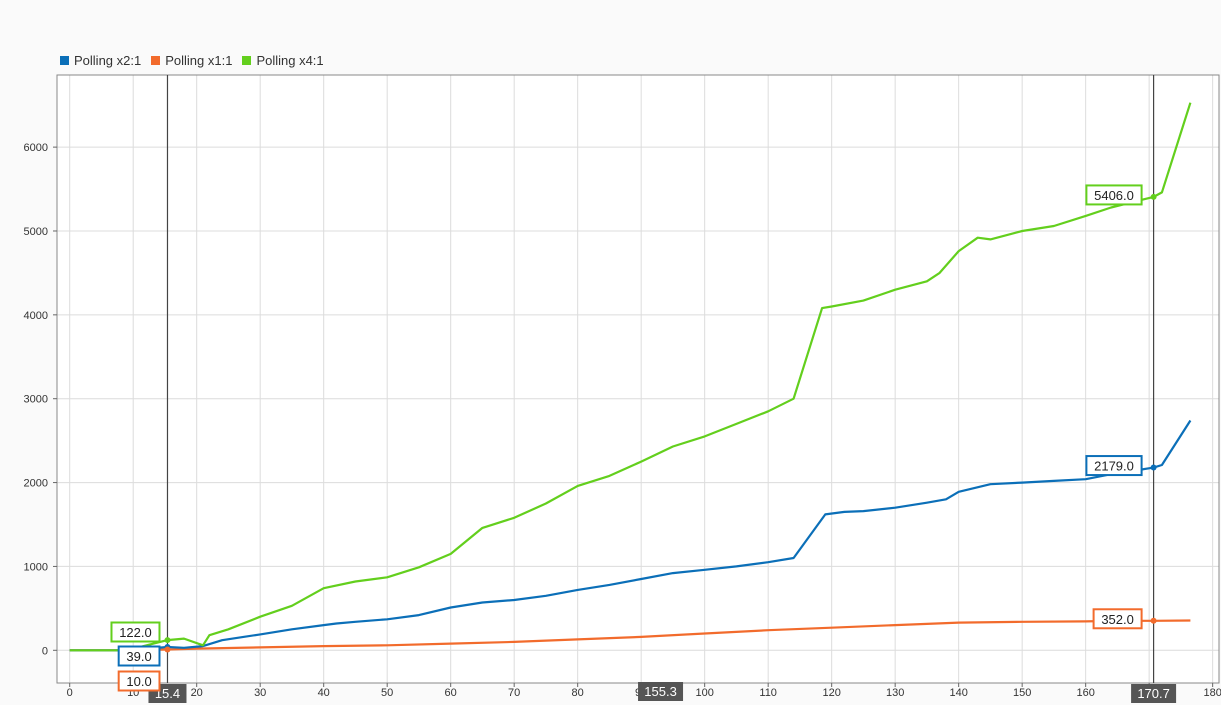 Image resolution: width=1221 pixels, height=705 pixels. Describe the element at coordinates (167, 693) in the screenshot. I see `cursor-label: 15.4` at that location.